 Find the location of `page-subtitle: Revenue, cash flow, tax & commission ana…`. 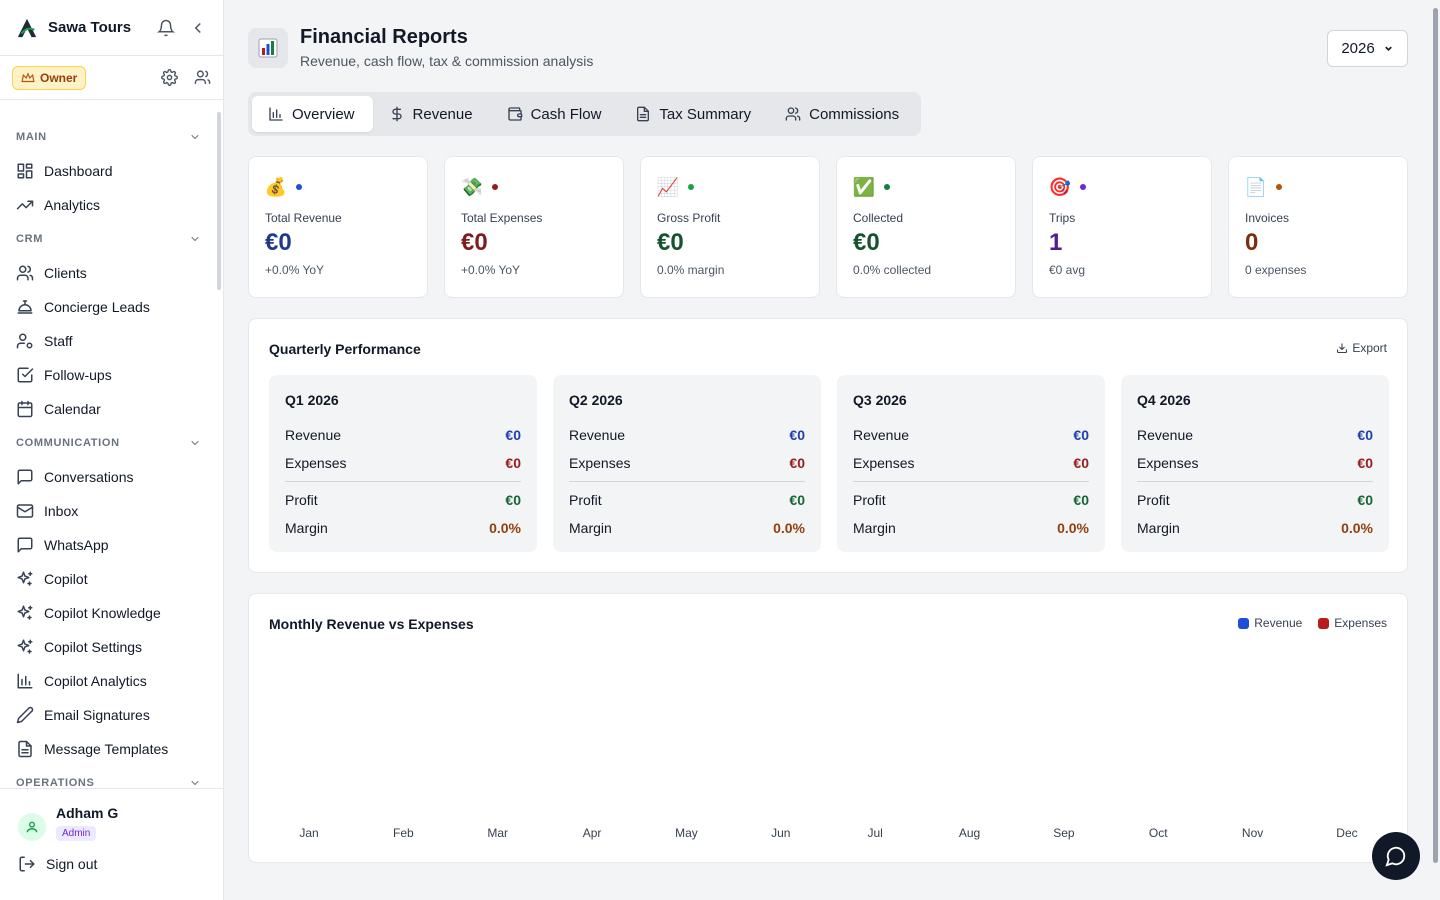

page-subtitle: Revenue, cash flow, tax & commission ana… is located at coordinates (447, 61).